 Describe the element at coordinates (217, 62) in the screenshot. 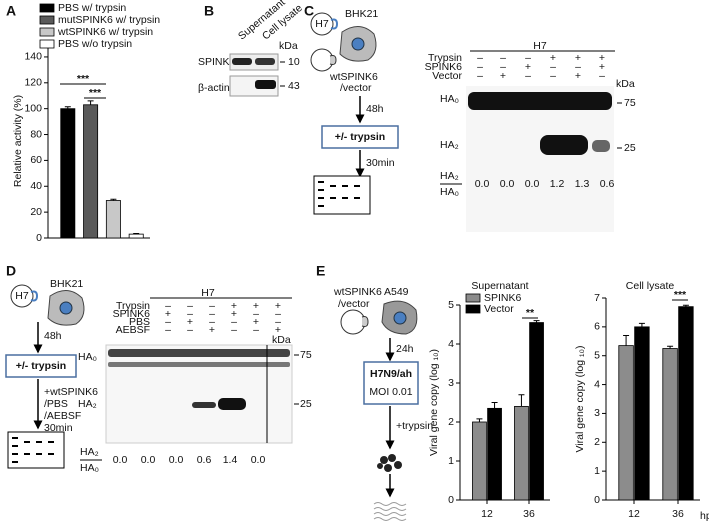

I see `row-label: SPINK6` at that location.